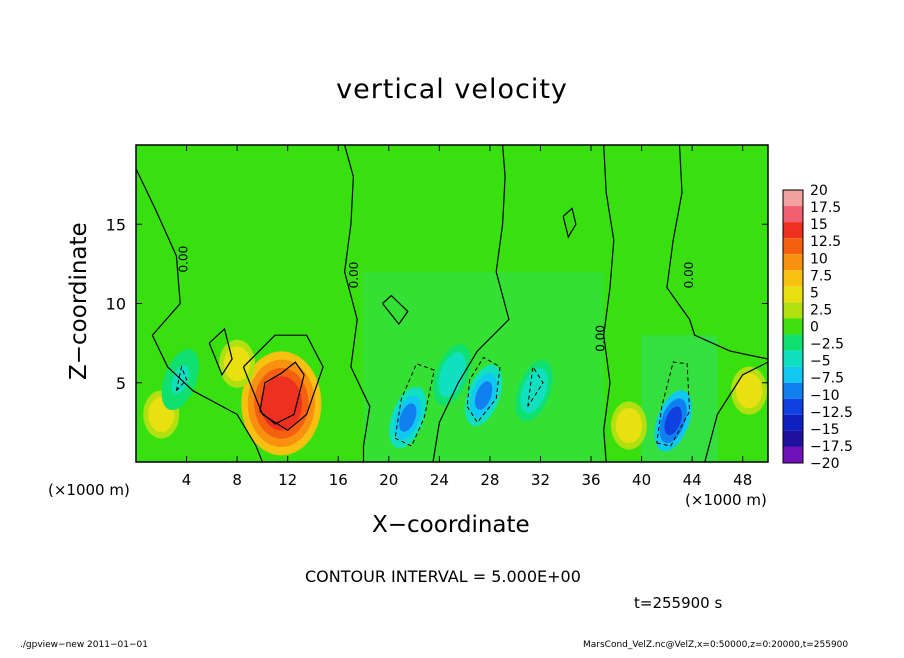 This screenshot has height=658, width=904. Describe the element at coordinates (827, 345) in the screenshot. I see `colorbar-label: −2.5` at that location.